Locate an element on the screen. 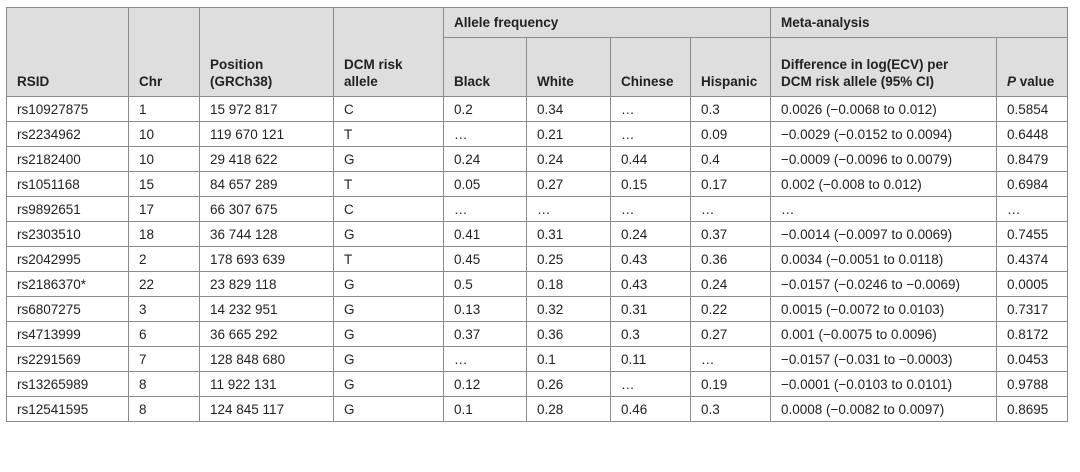 The image size is (1080, 472). cell-freq-black: 0.12 is located at coordinates (485, 384).